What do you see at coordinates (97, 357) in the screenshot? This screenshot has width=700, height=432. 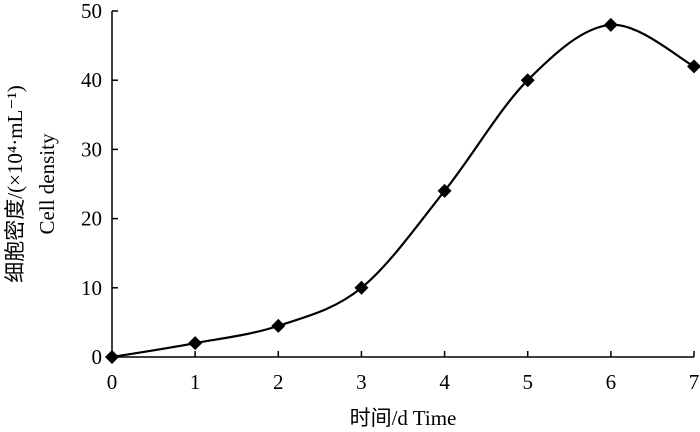 I see `y-tick-label: 0` at bounding box center [97, 357].